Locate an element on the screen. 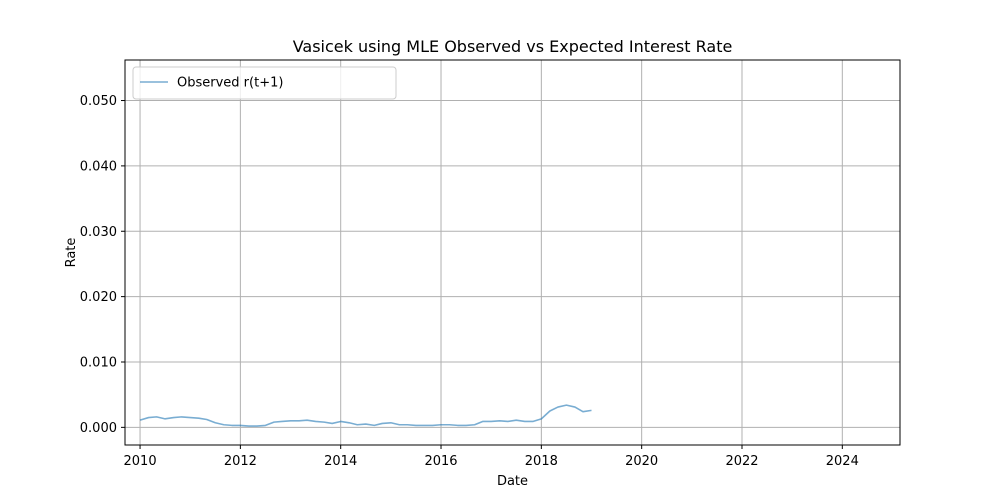 This screenshot has width=1000, height=500. legend-box is located at coordinates (264, 83).